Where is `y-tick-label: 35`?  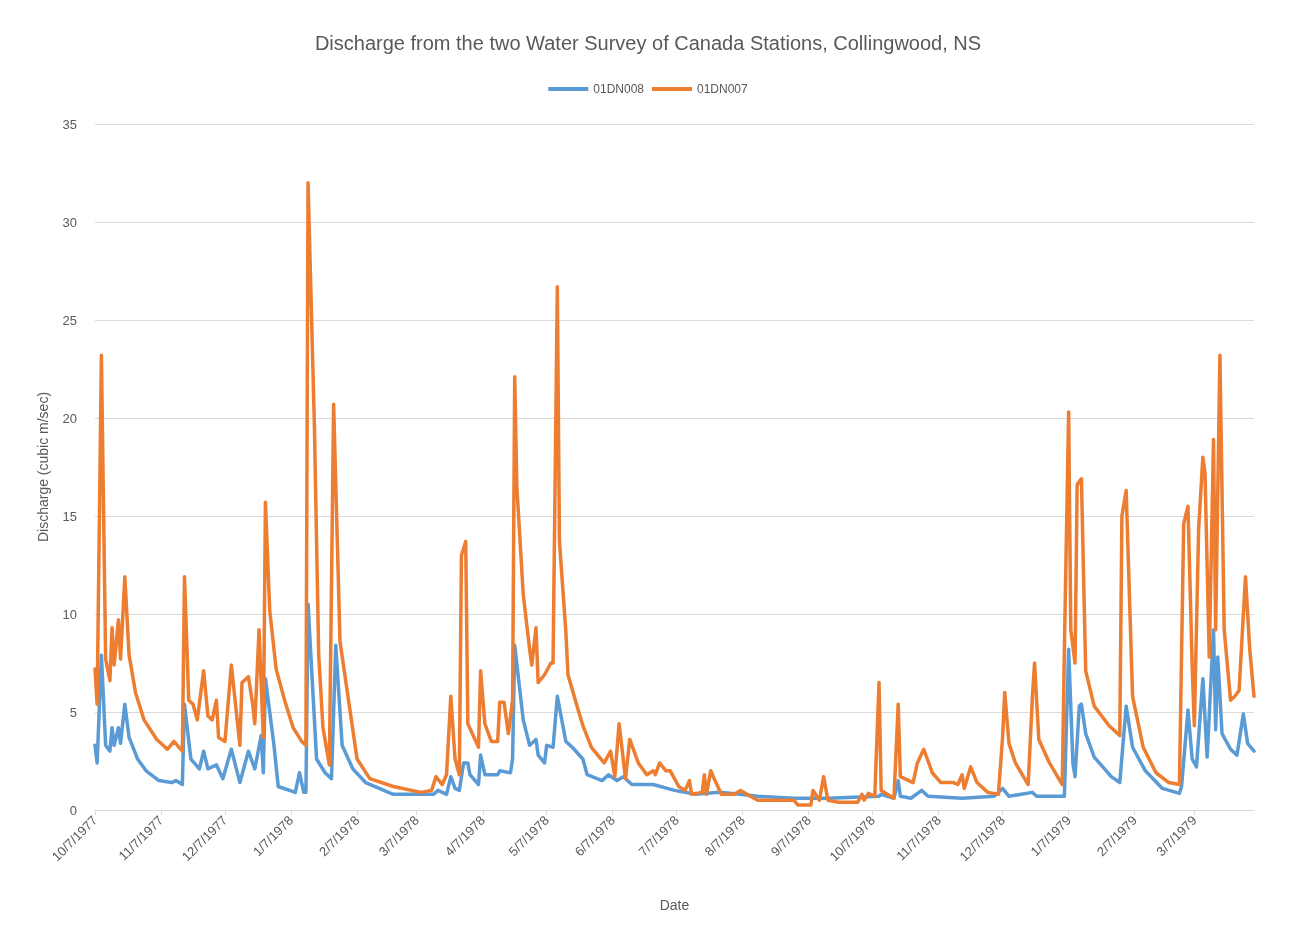
y-tick-label: 35 is located at coordinates (69, 124).